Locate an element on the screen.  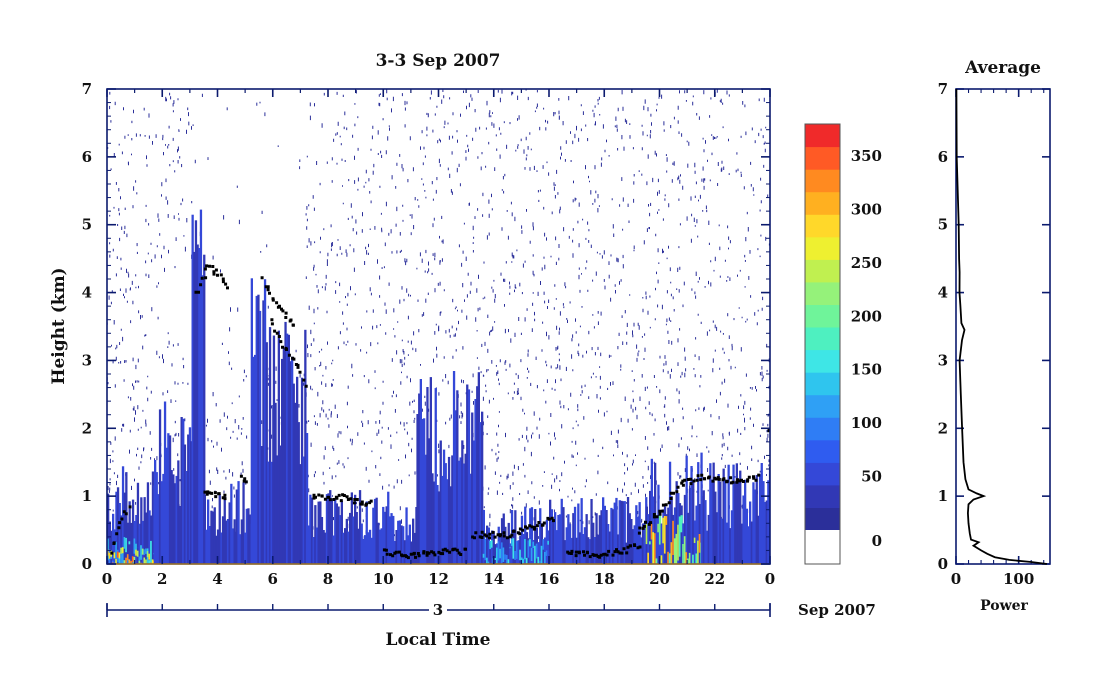
x-axis-label: Local Time is located at coordinates (438, 640).